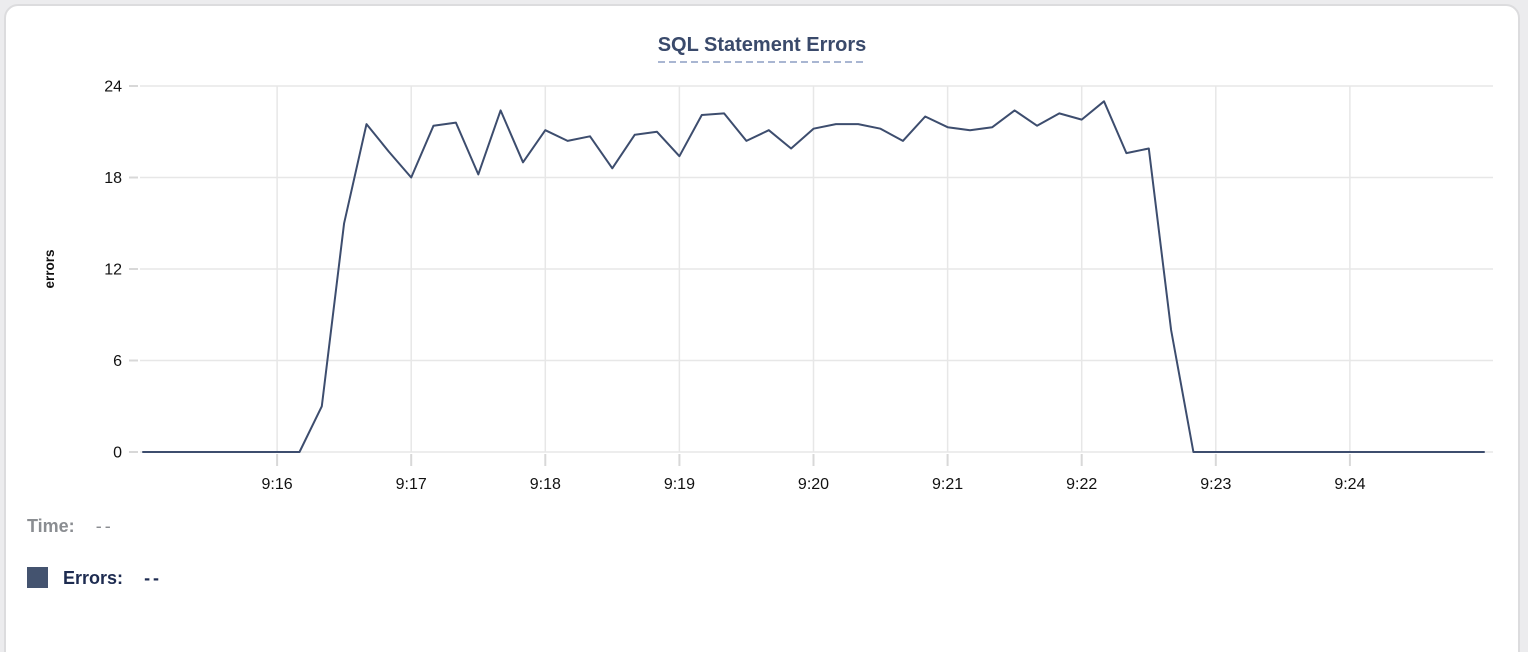 This screenshot has width=1528, height=652. I want to click on x-tick-label: 9:20, so click(813, 484).